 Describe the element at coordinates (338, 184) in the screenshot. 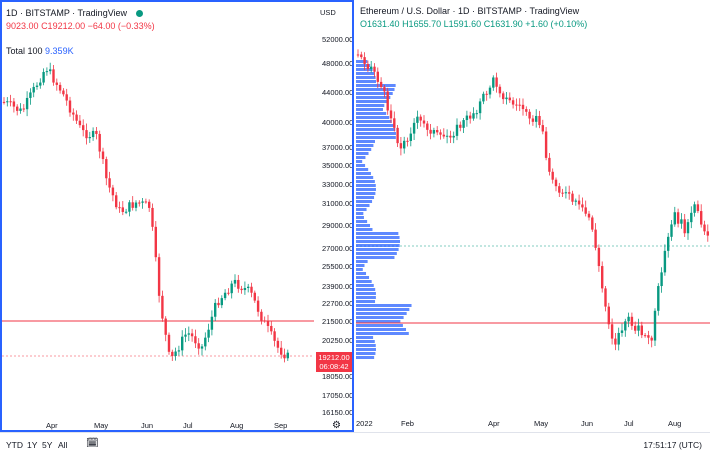

I see `price-tick-label: 33000.00` at that location.